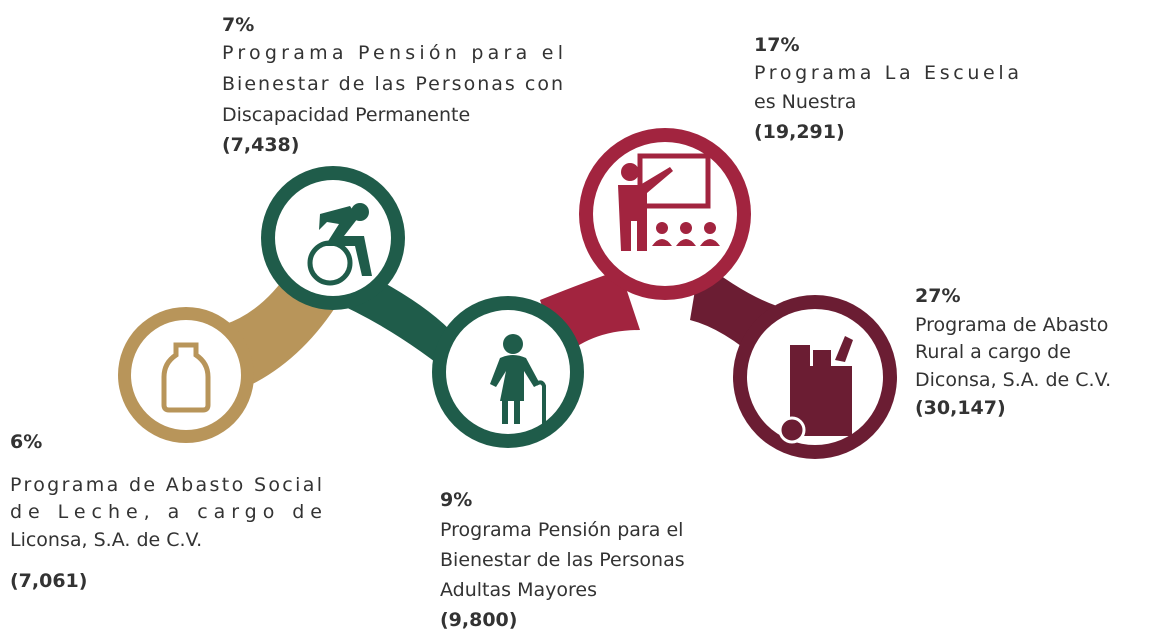  I want to click on percent: 17%, so click(776, 45).